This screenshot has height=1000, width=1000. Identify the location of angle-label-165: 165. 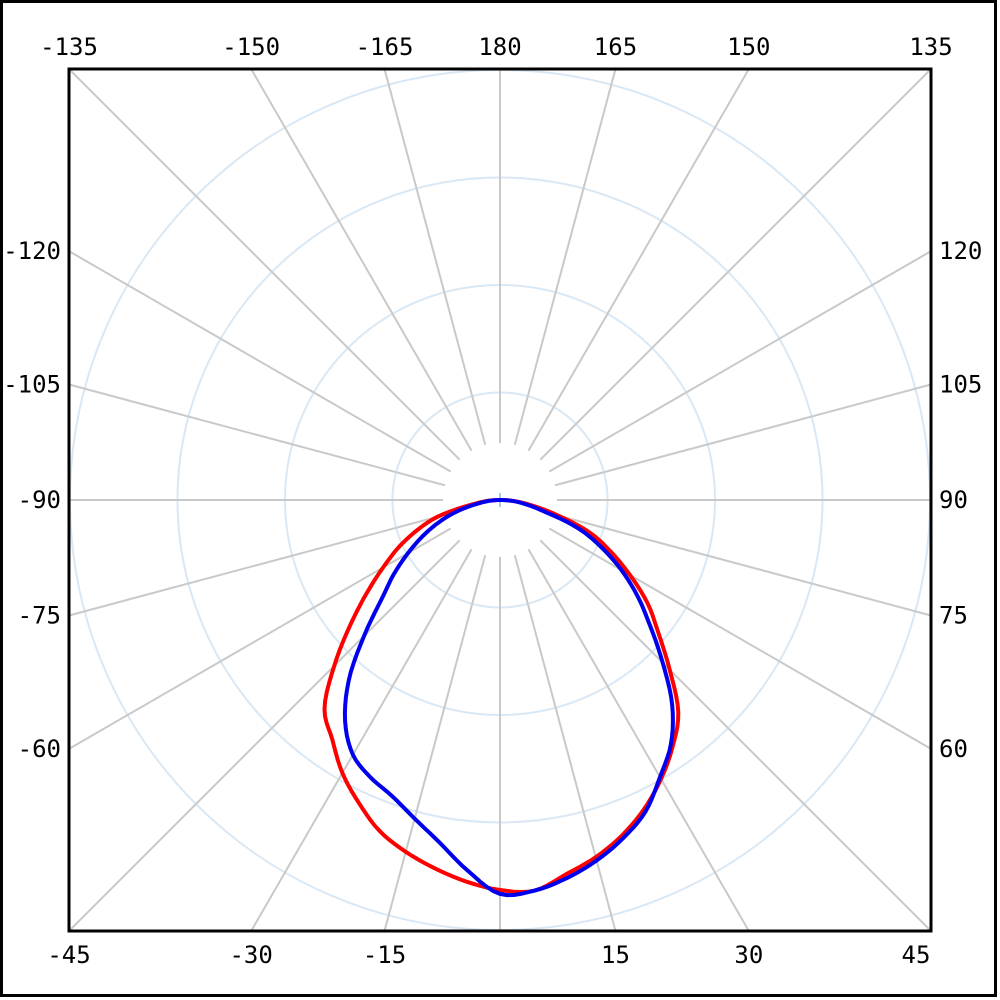
(615, 47).